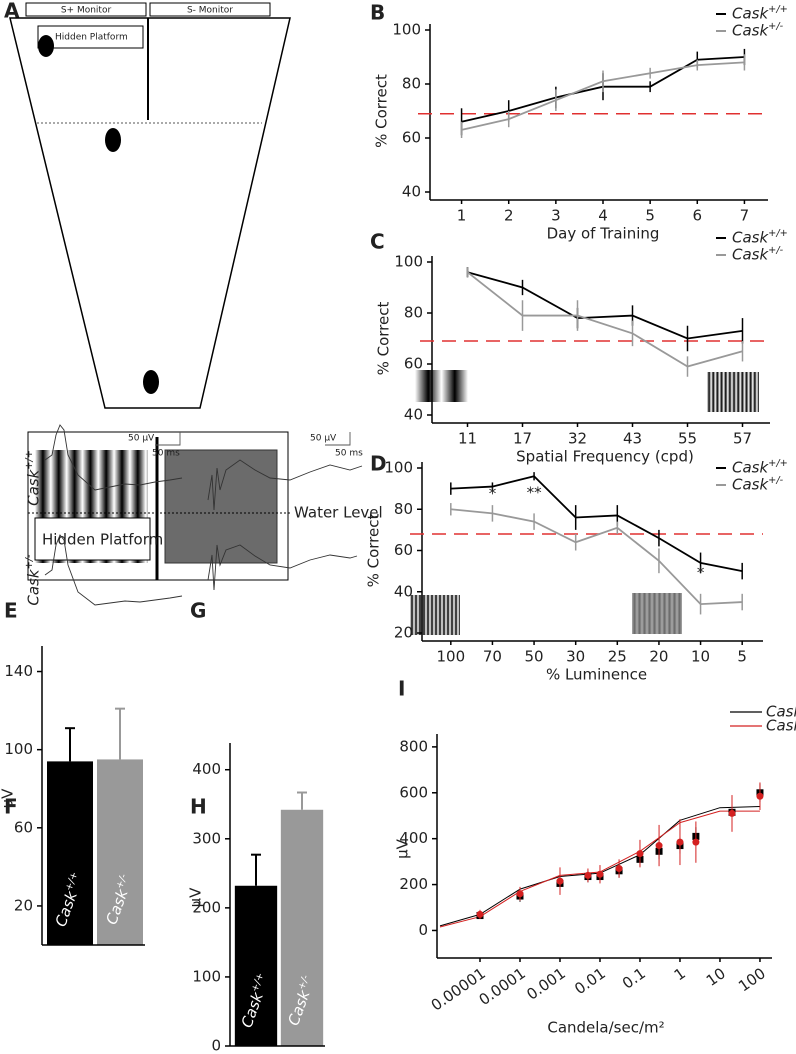 The height and width of the screenshot is (1054, 796). Describe the element at coordinates (203, 515) in the screenshot. I see `erg-traces` at that location.